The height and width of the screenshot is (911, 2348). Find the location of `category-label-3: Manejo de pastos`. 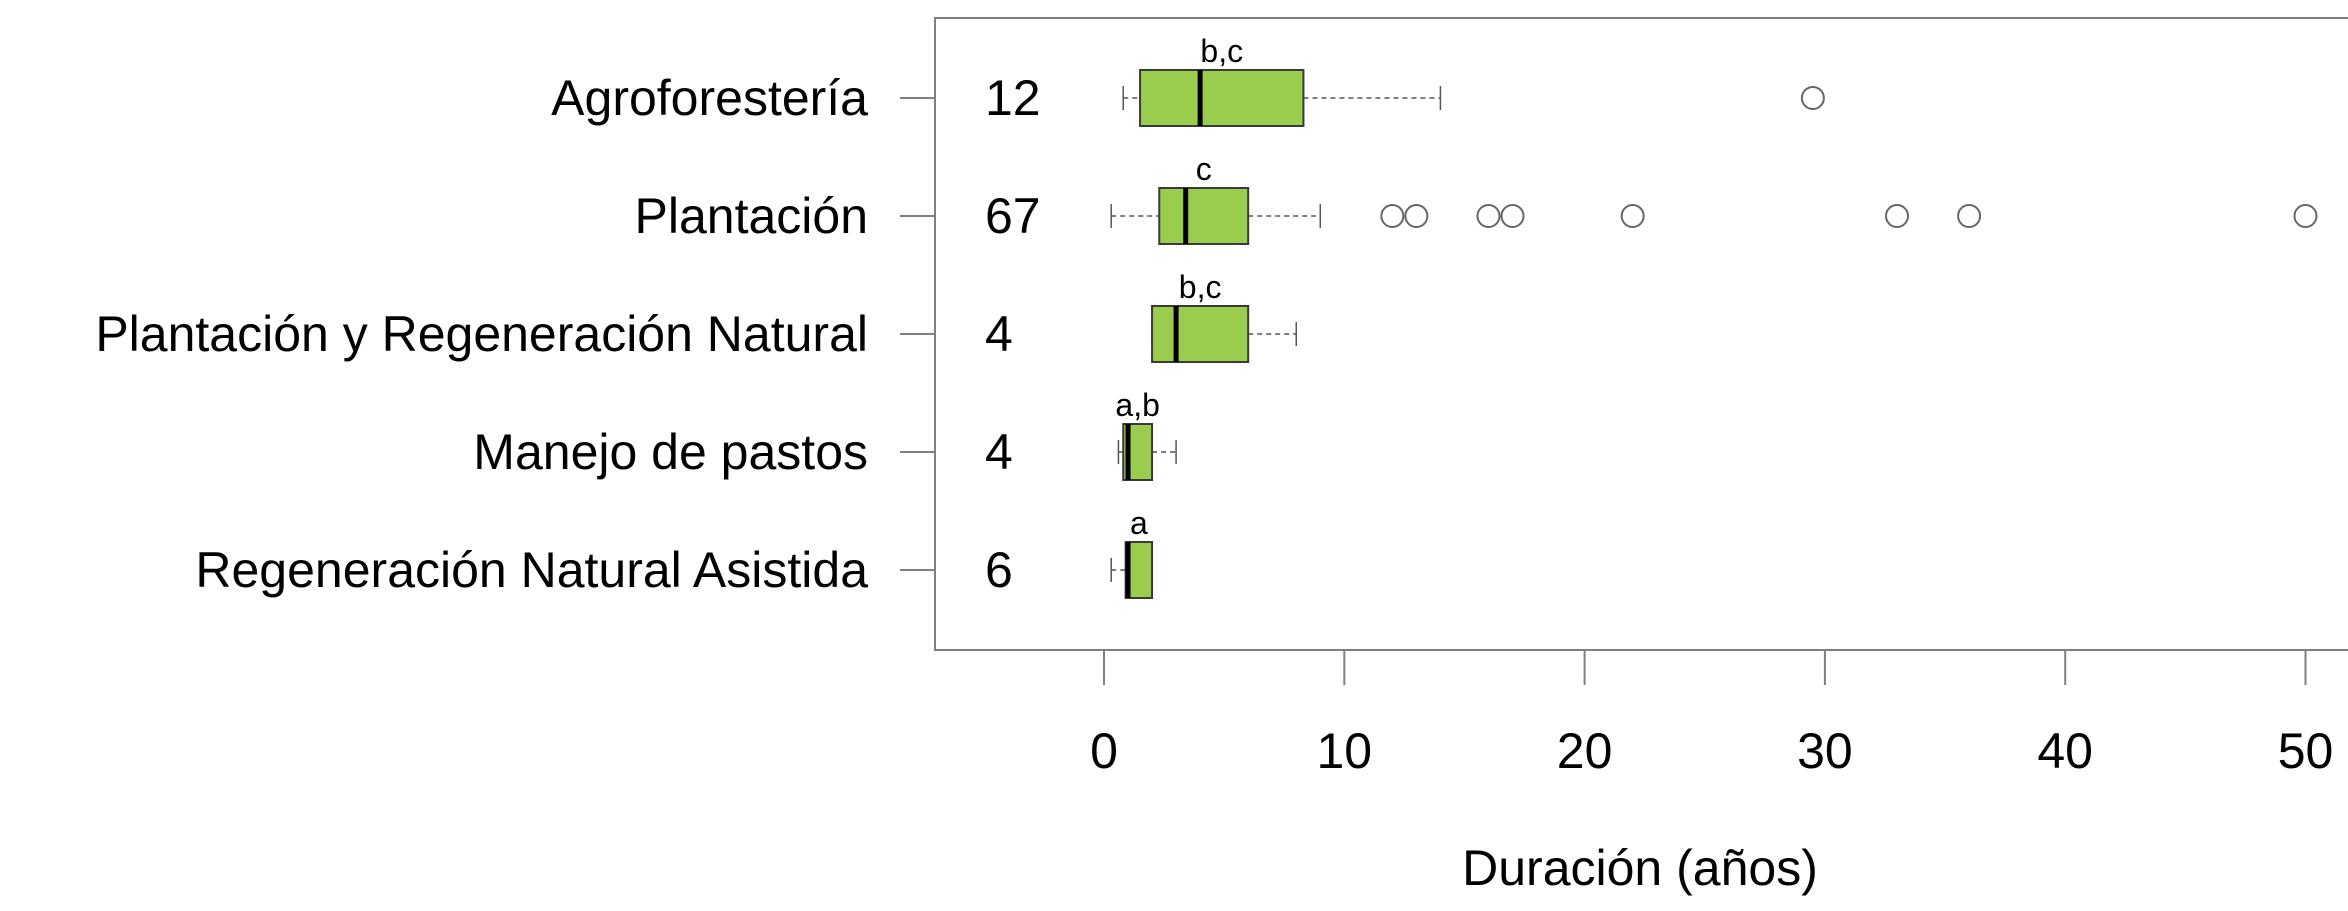

category-label-3: Manejo de pastos is located at coordinates (670, 452).